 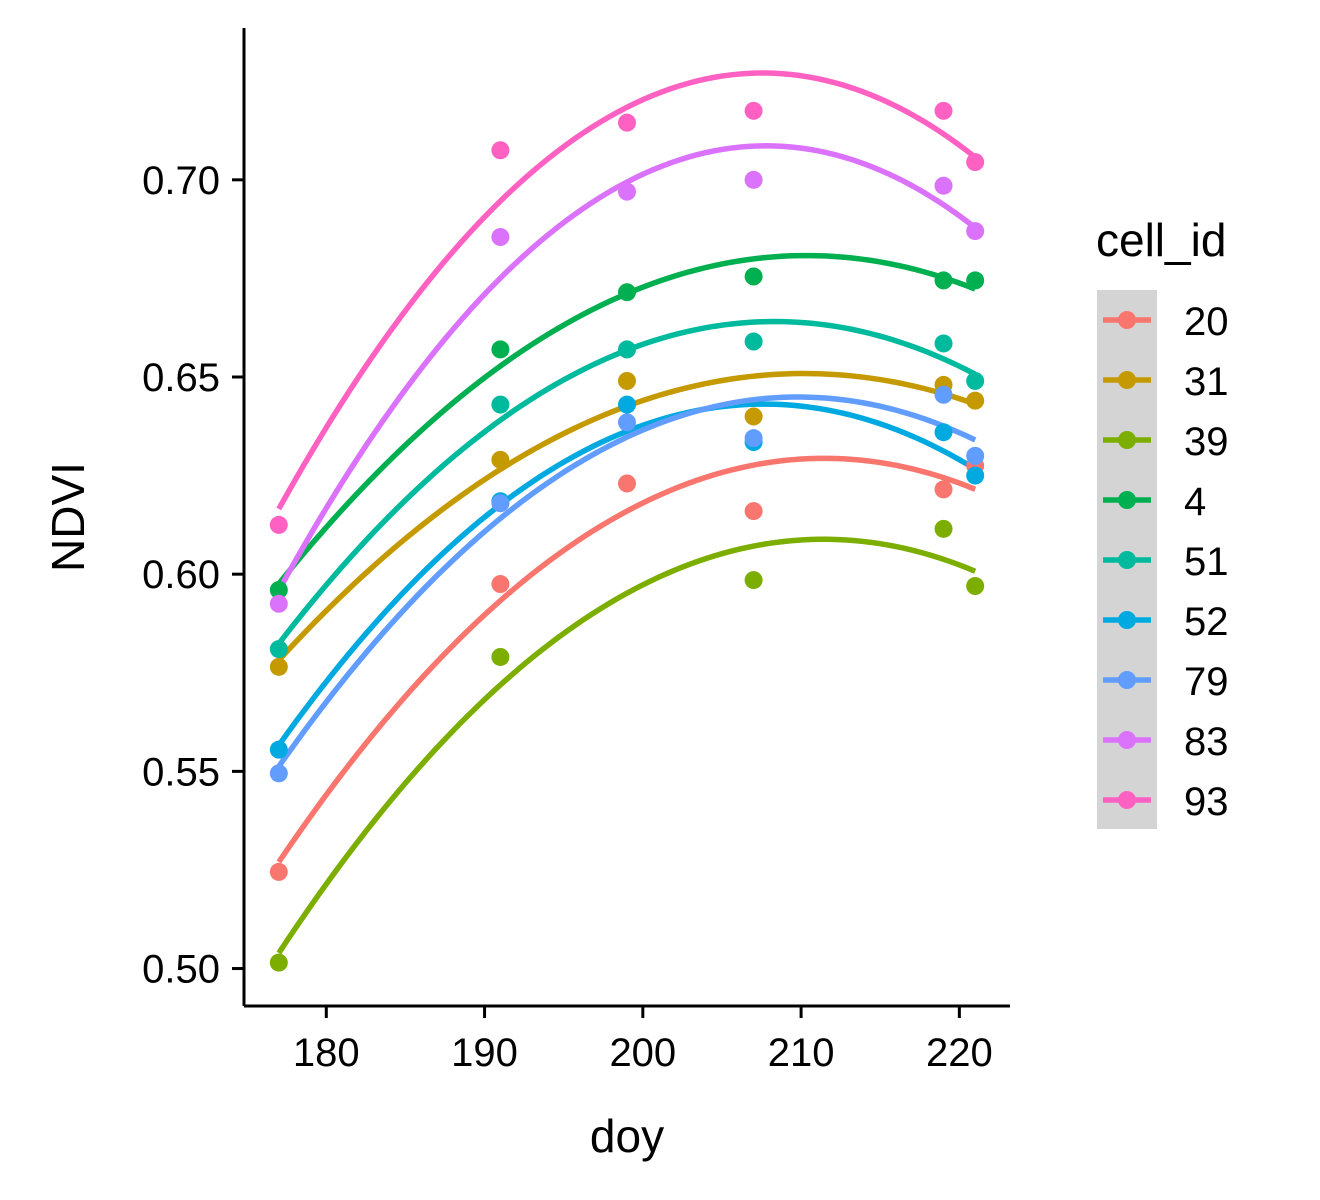 I want to click on y-tick-label: 0.60, so click(x=181, y=575).